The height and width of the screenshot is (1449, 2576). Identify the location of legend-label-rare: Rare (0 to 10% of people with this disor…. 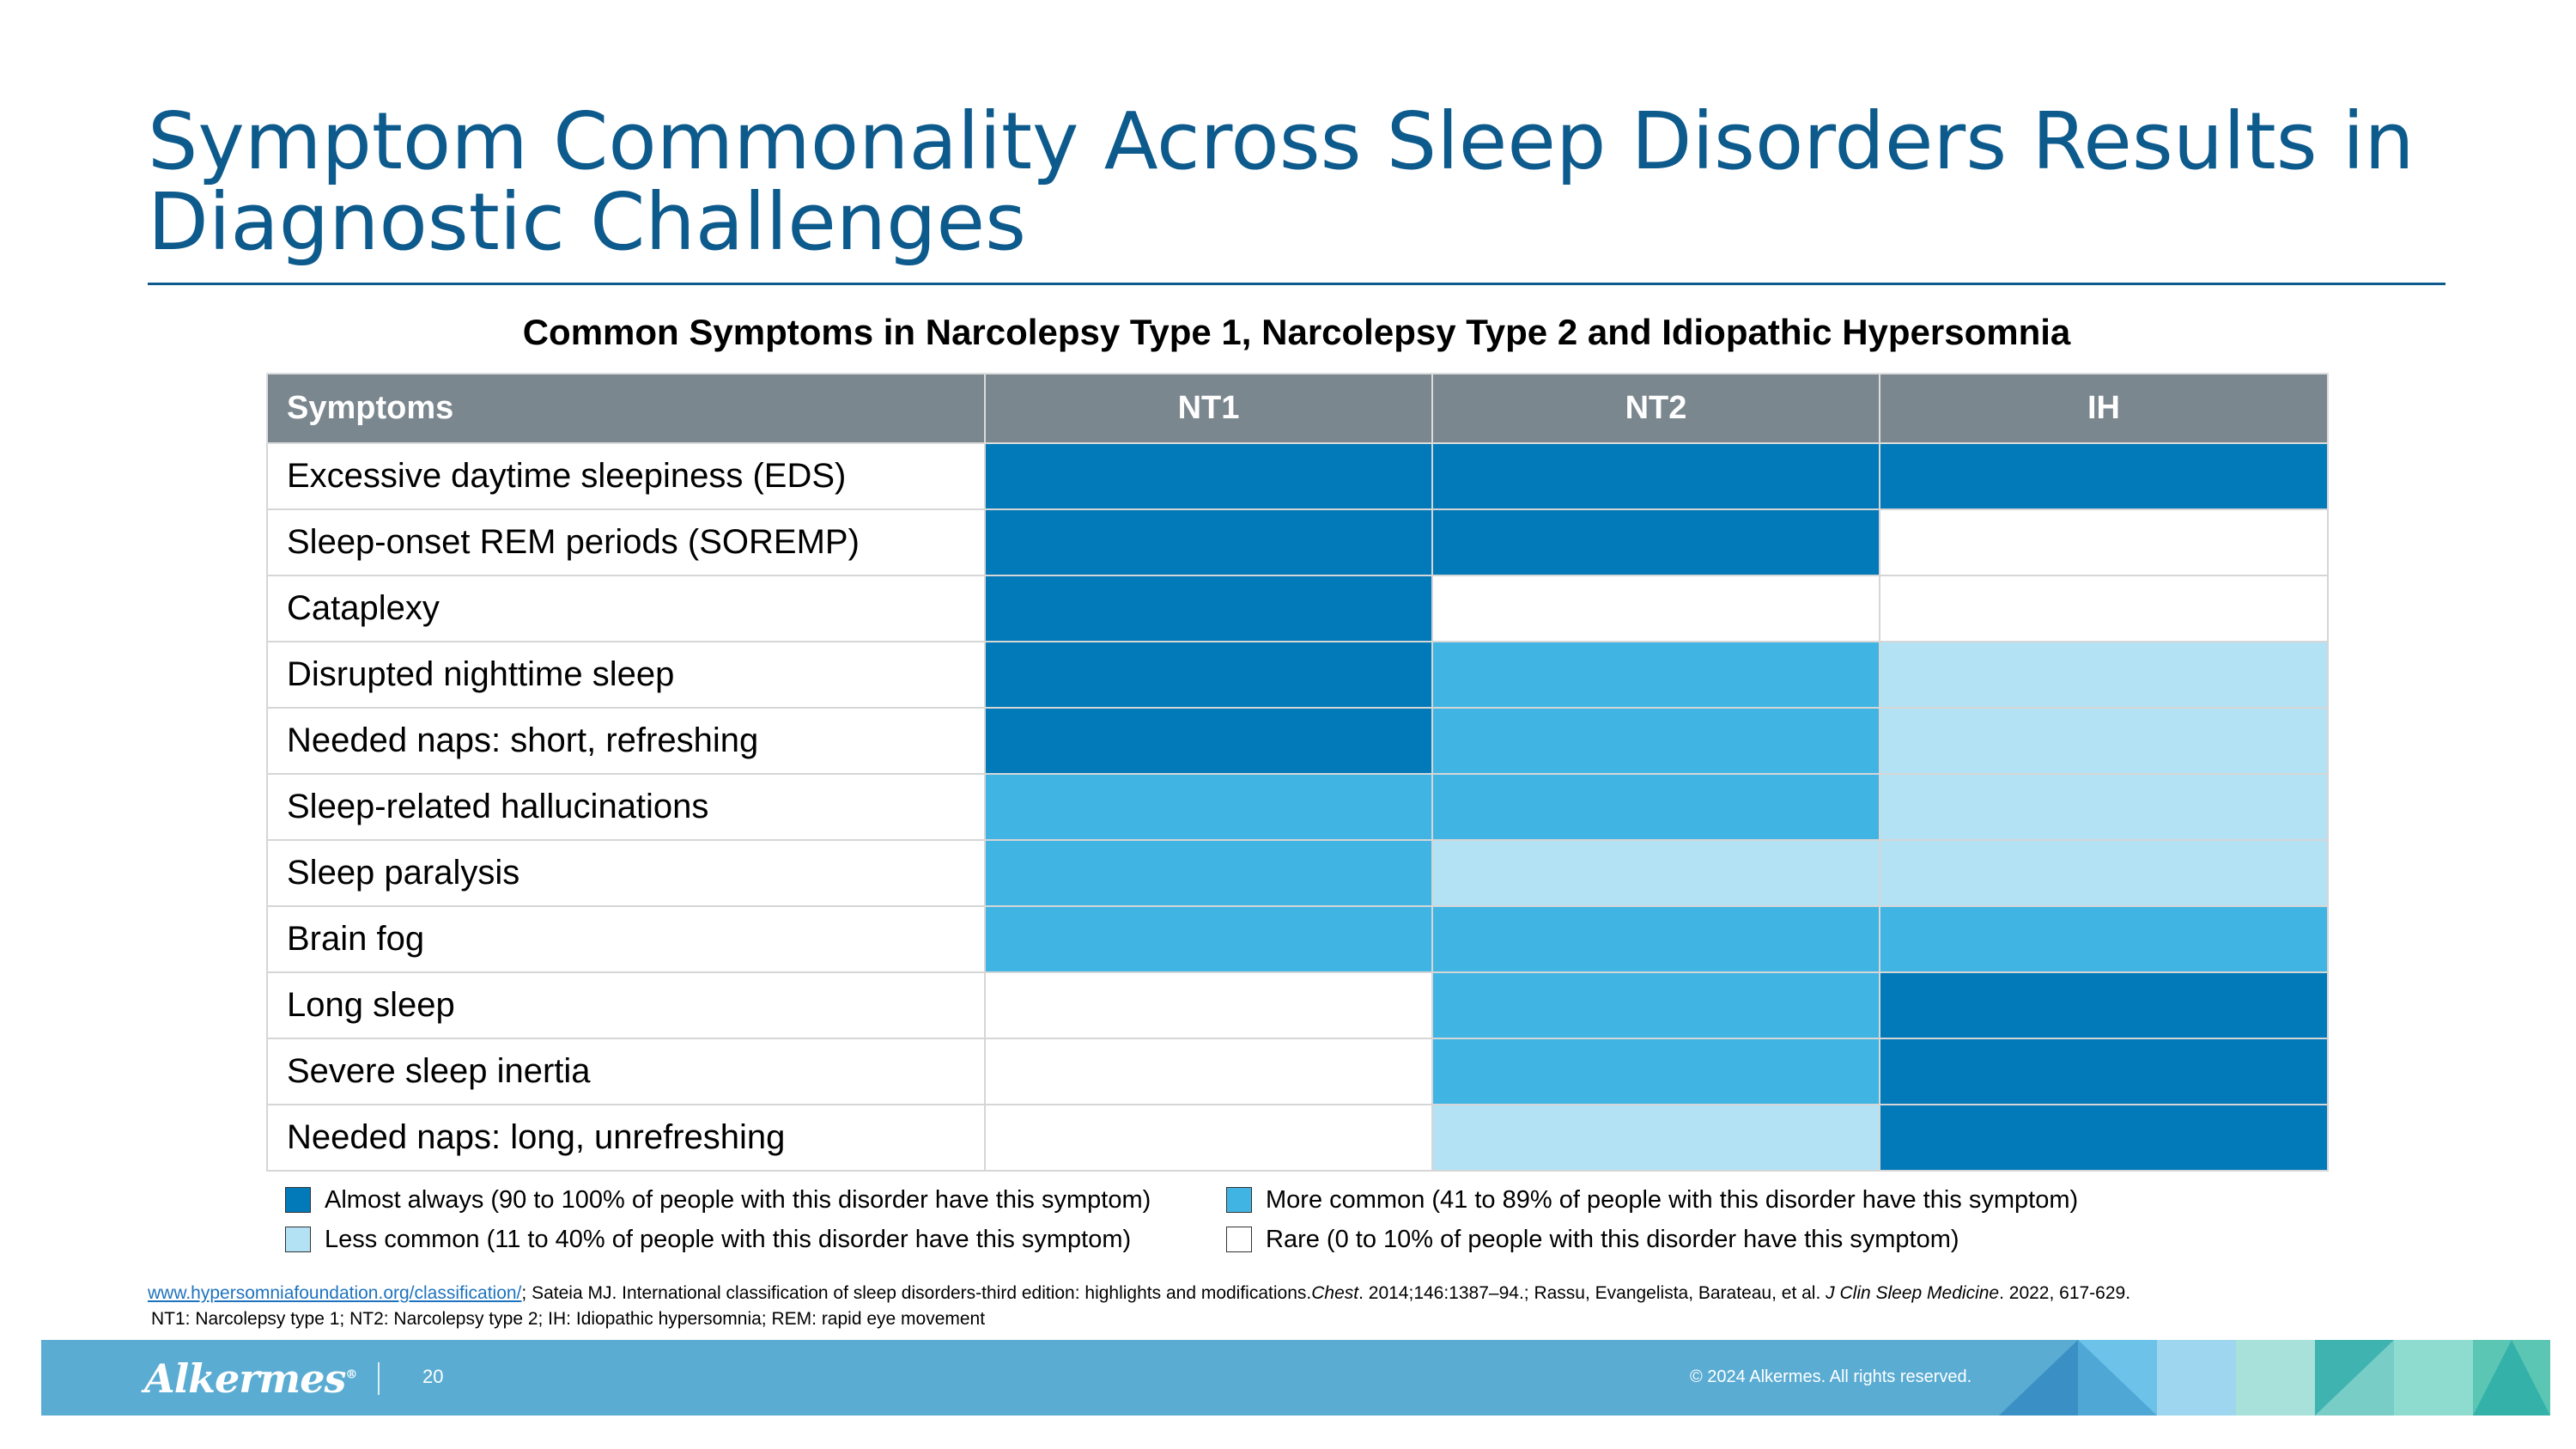
(1612, 1239).